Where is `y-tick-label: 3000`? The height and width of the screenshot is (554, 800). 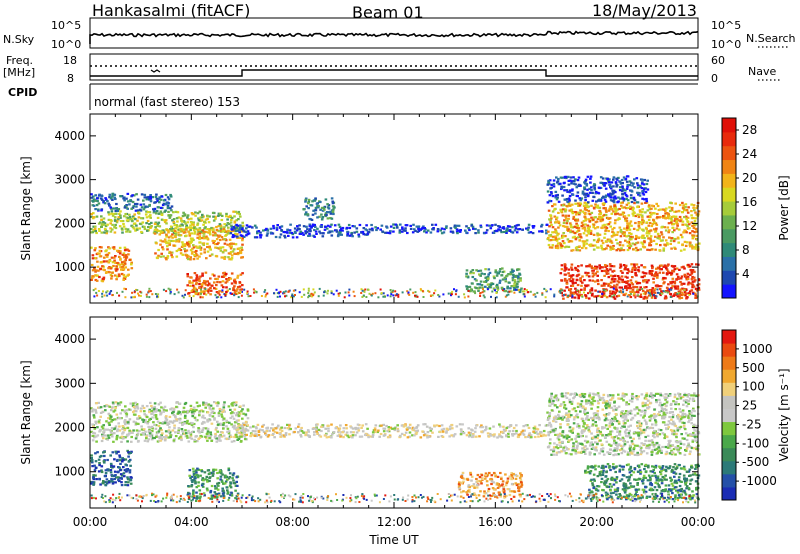 y-tick-label: 3000 is located at coordinates (69, 180).